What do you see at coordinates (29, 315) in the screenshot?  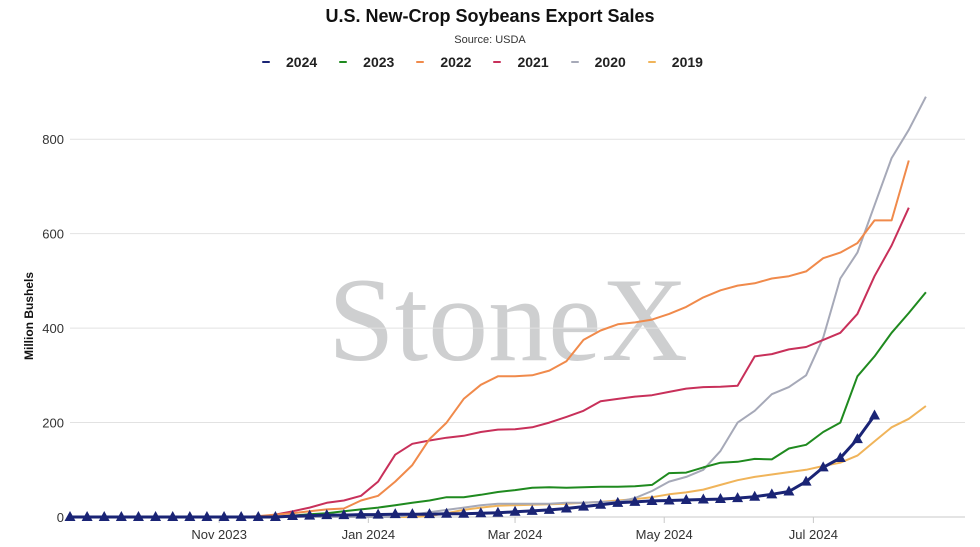 I see `y-axis-label: Million Bushels` at bounding box center [29, 315].